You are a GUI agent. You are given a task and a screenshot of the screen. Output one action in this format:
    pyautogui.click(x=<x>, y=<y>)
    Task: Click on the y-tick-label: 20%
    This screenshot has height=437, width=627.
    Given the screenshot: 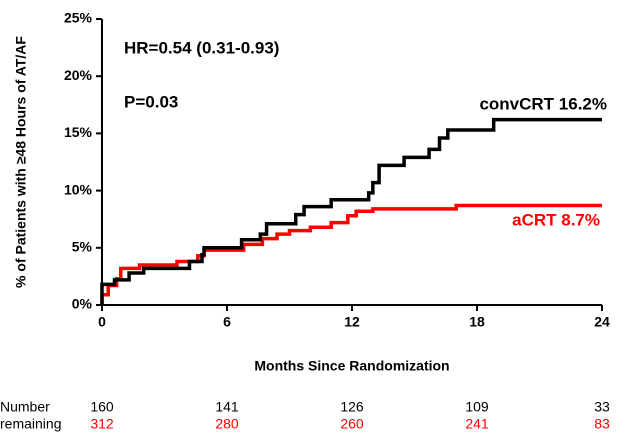 What is the action you would take?
    pyautogui.click(x=78, y=75)
    